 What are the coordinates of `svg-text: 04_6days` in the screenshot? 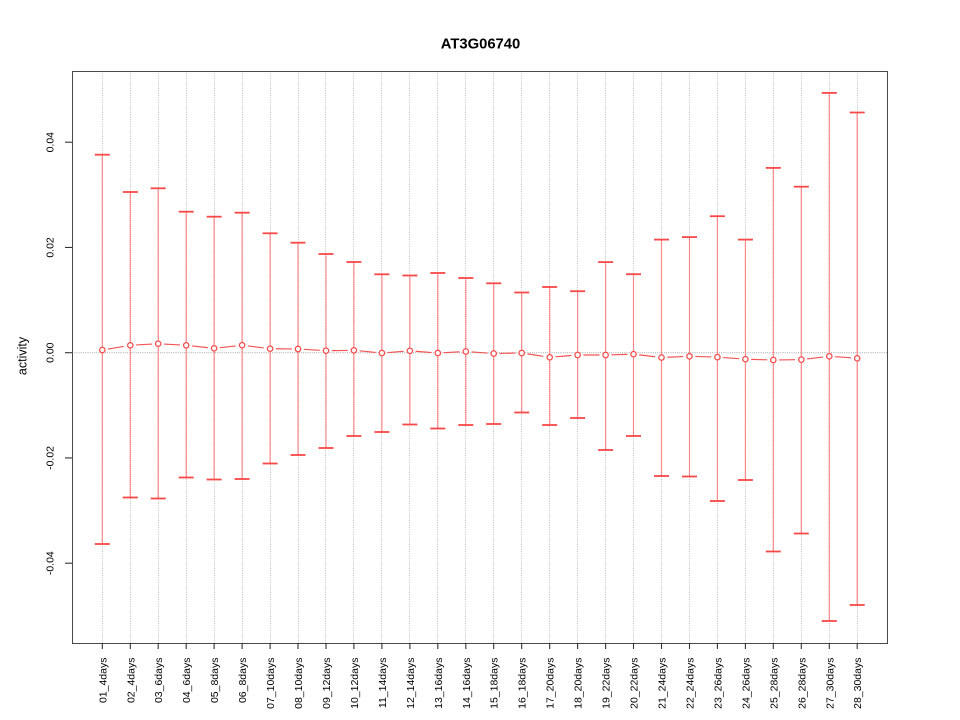 It's located at (187, 681).